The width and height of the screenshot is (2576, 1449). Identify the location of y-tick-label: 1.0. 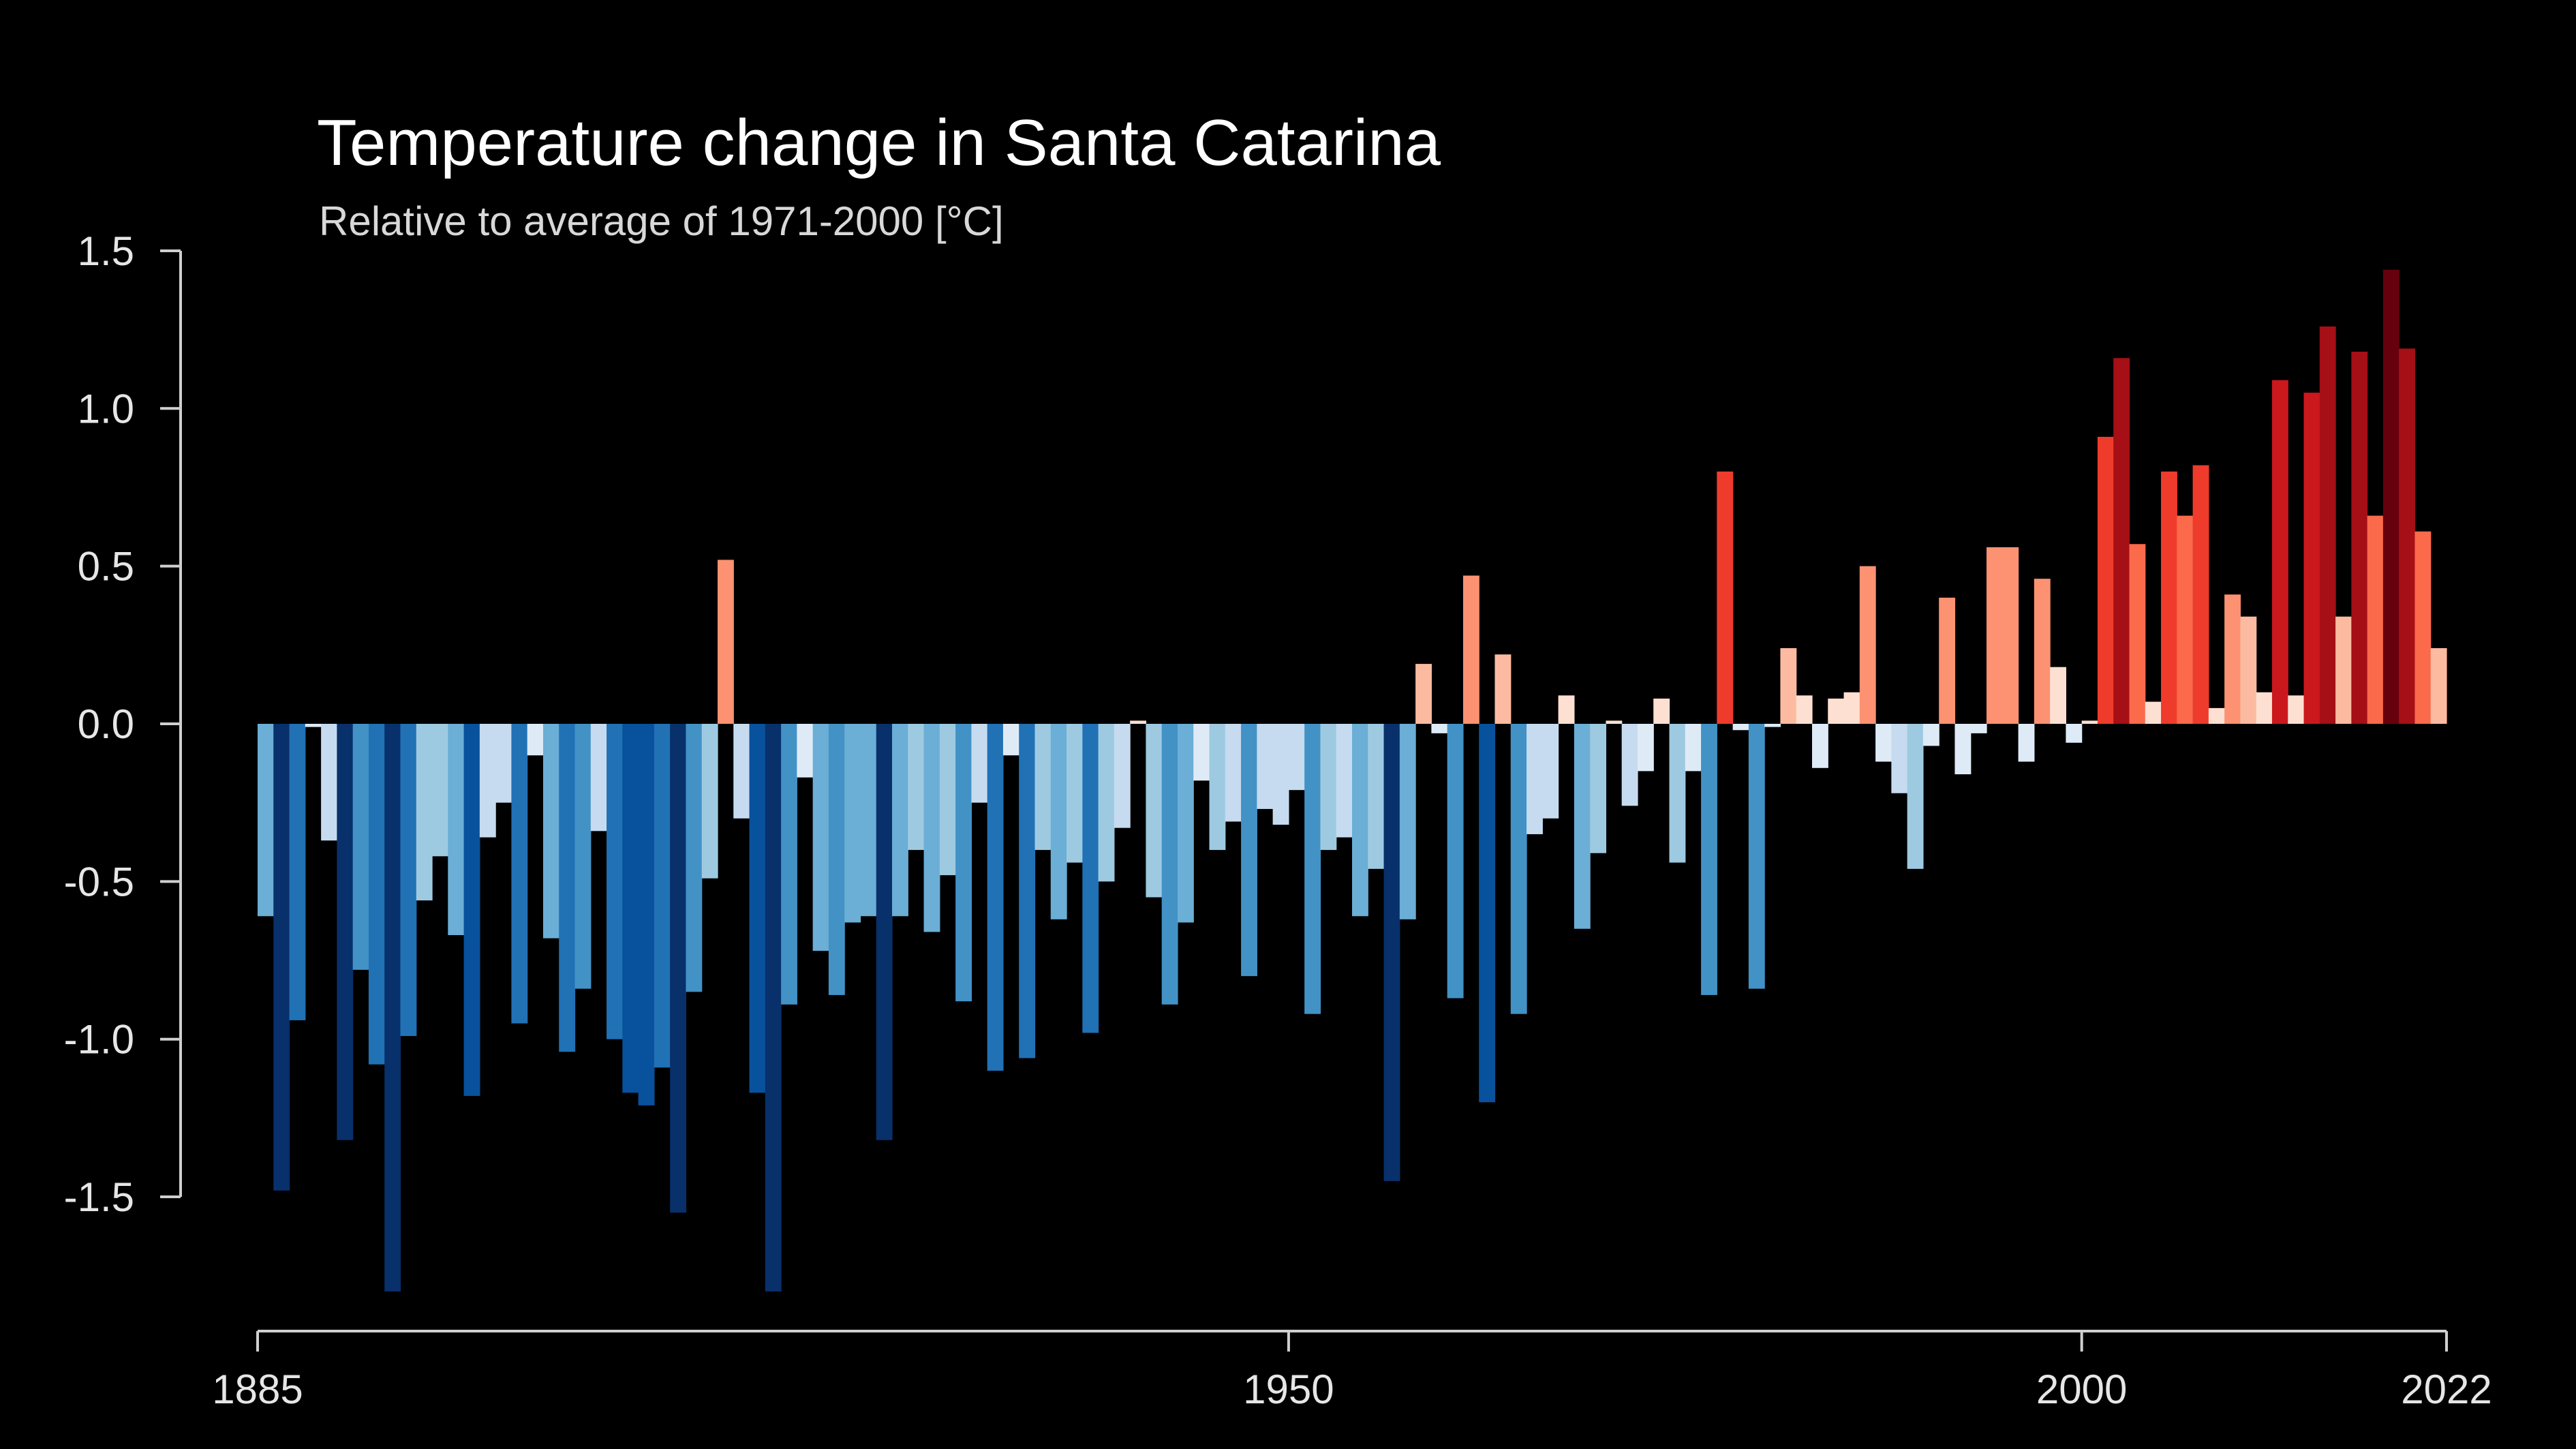
(106, 408).